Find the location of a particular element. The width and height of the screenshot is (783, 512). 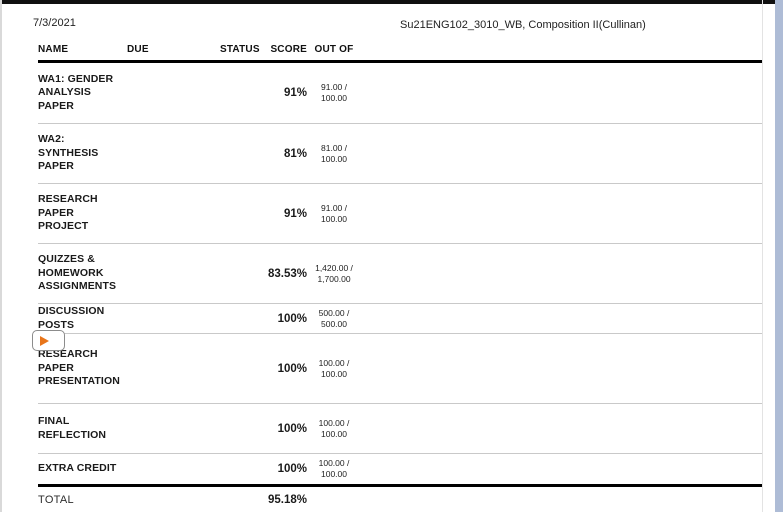

vertical-scrollbar is located at coordinates (779, 256).